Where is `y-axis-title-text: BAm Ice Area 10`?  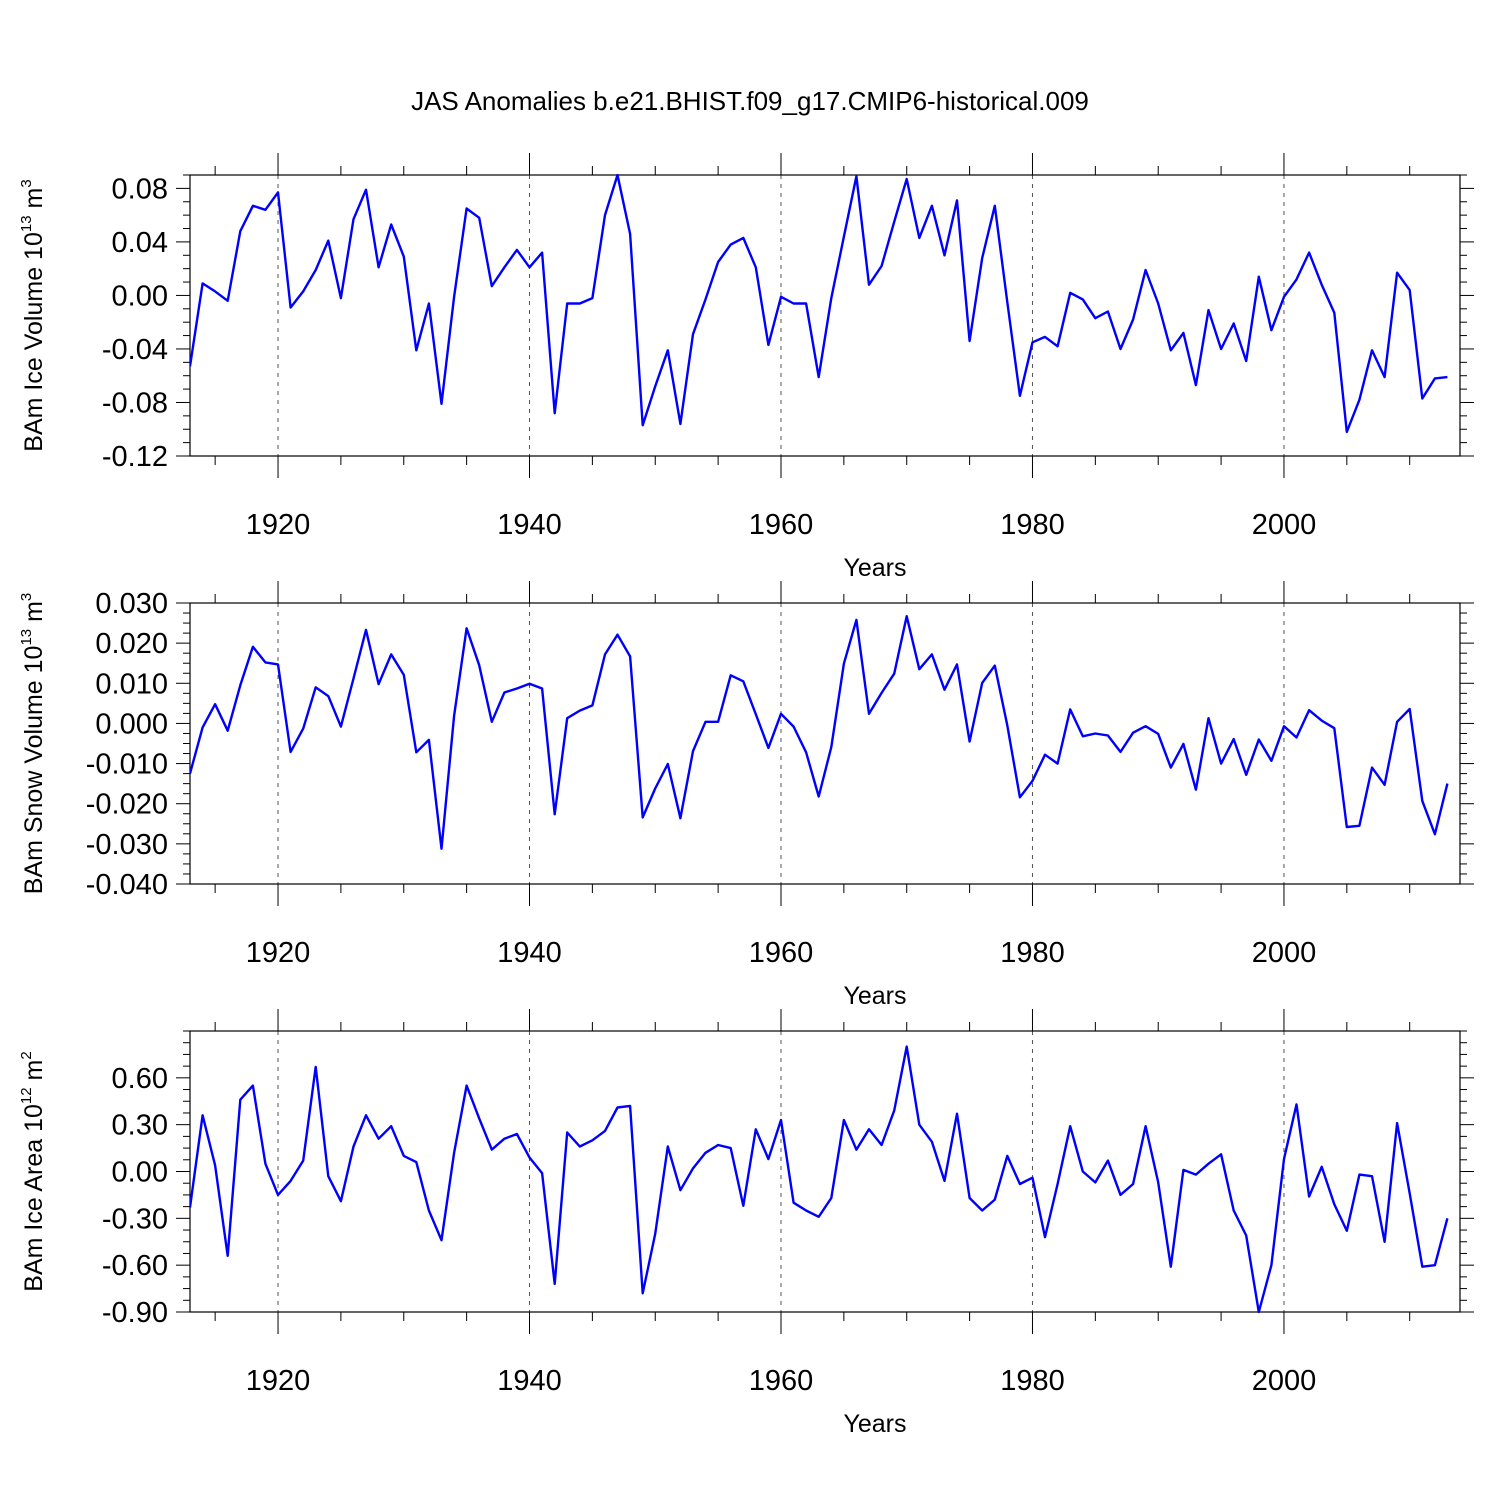 y-axis-title-text: BAm Ice Area 10 is located at coordinates (34, 1198).